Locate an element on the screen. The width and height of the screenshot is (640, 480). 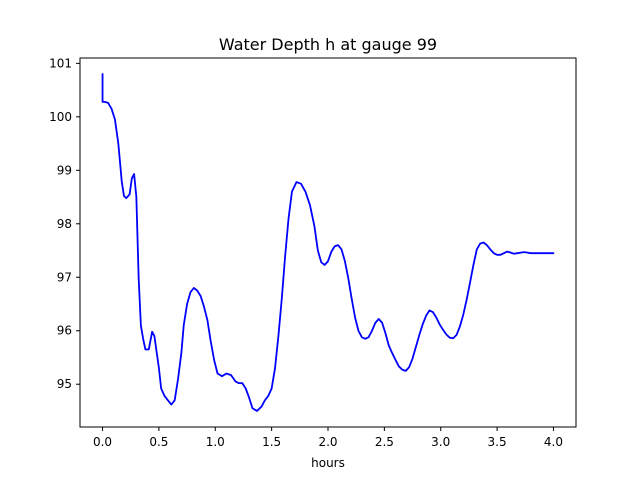
y-tick-label: 98 is located at coordinates (64, 224).